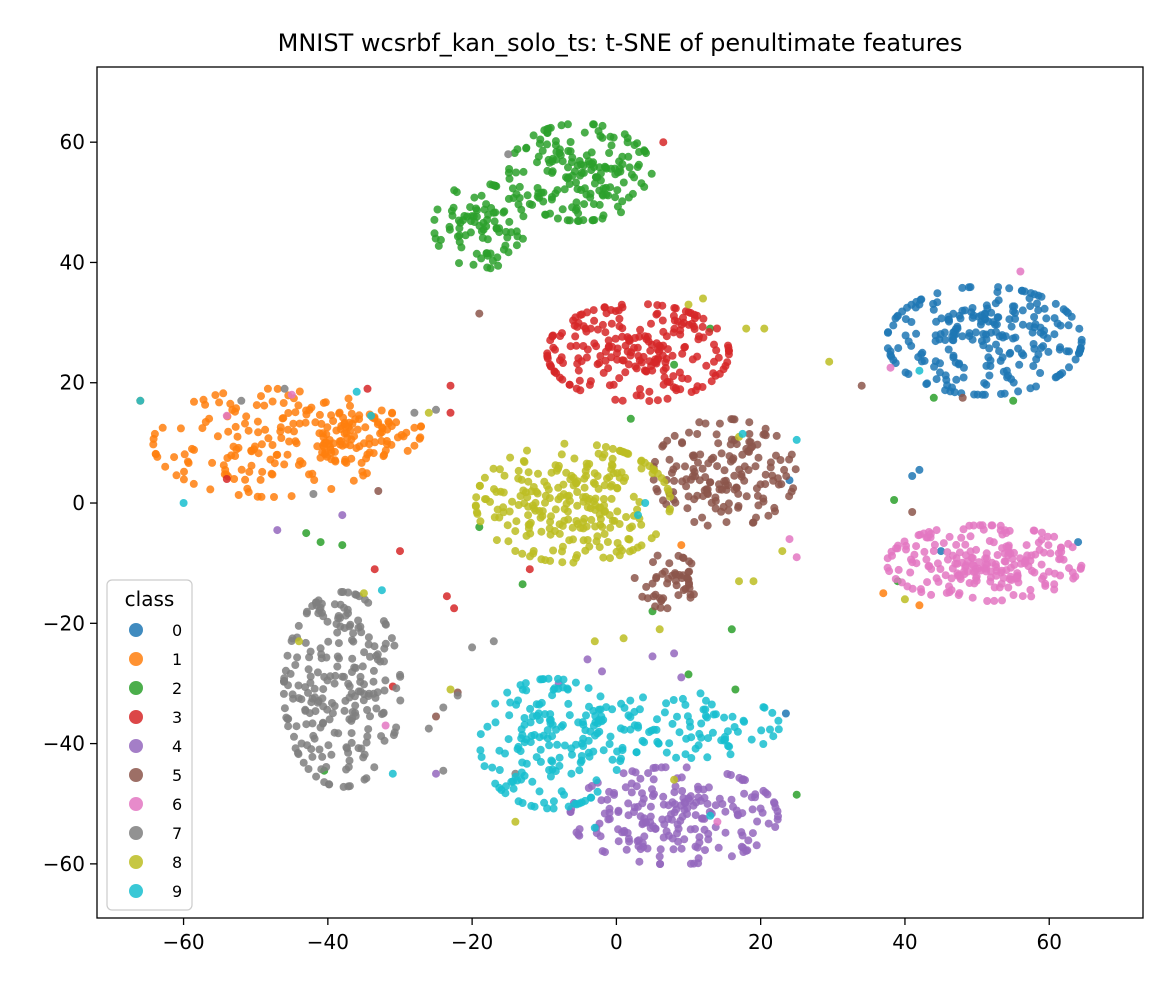 This screenshot has width=1170, height=990. I want to click on x-axis: −60 −40 −20 0 20 40 60, so click(612, 936).